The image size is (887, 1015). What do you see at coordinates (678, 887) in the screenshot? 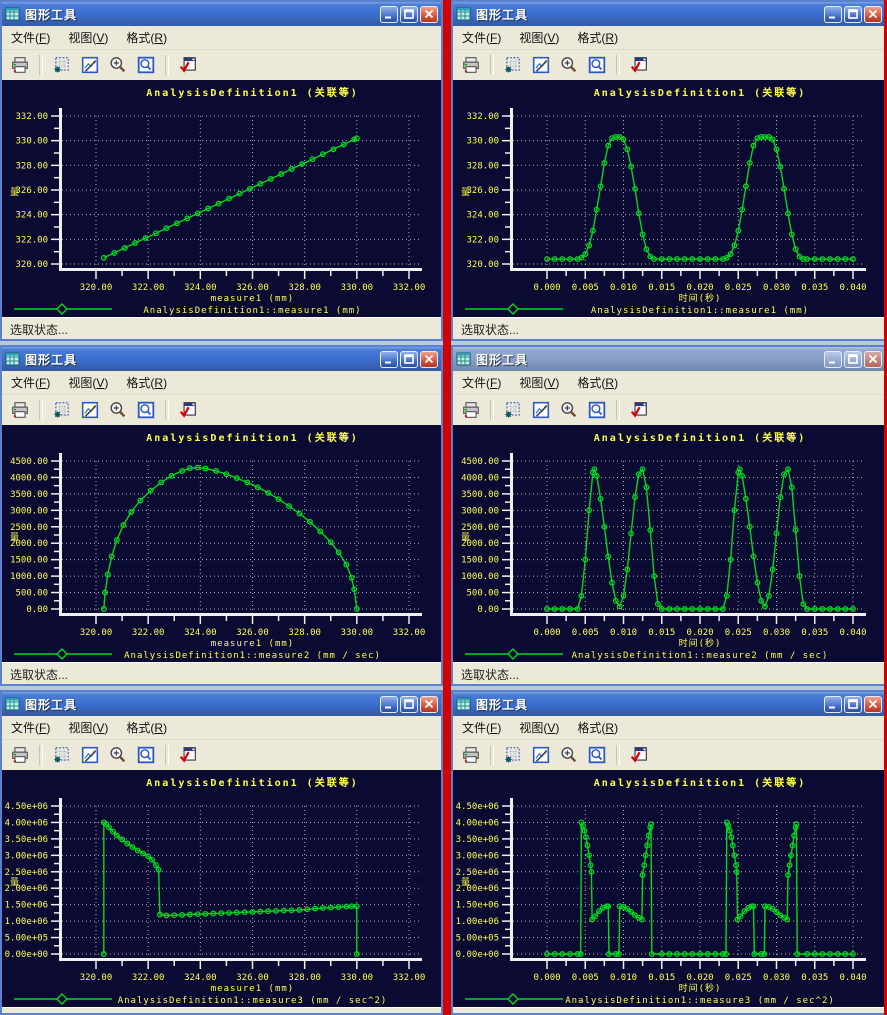
I see `tick-marks` at bounding box center [678, 887].